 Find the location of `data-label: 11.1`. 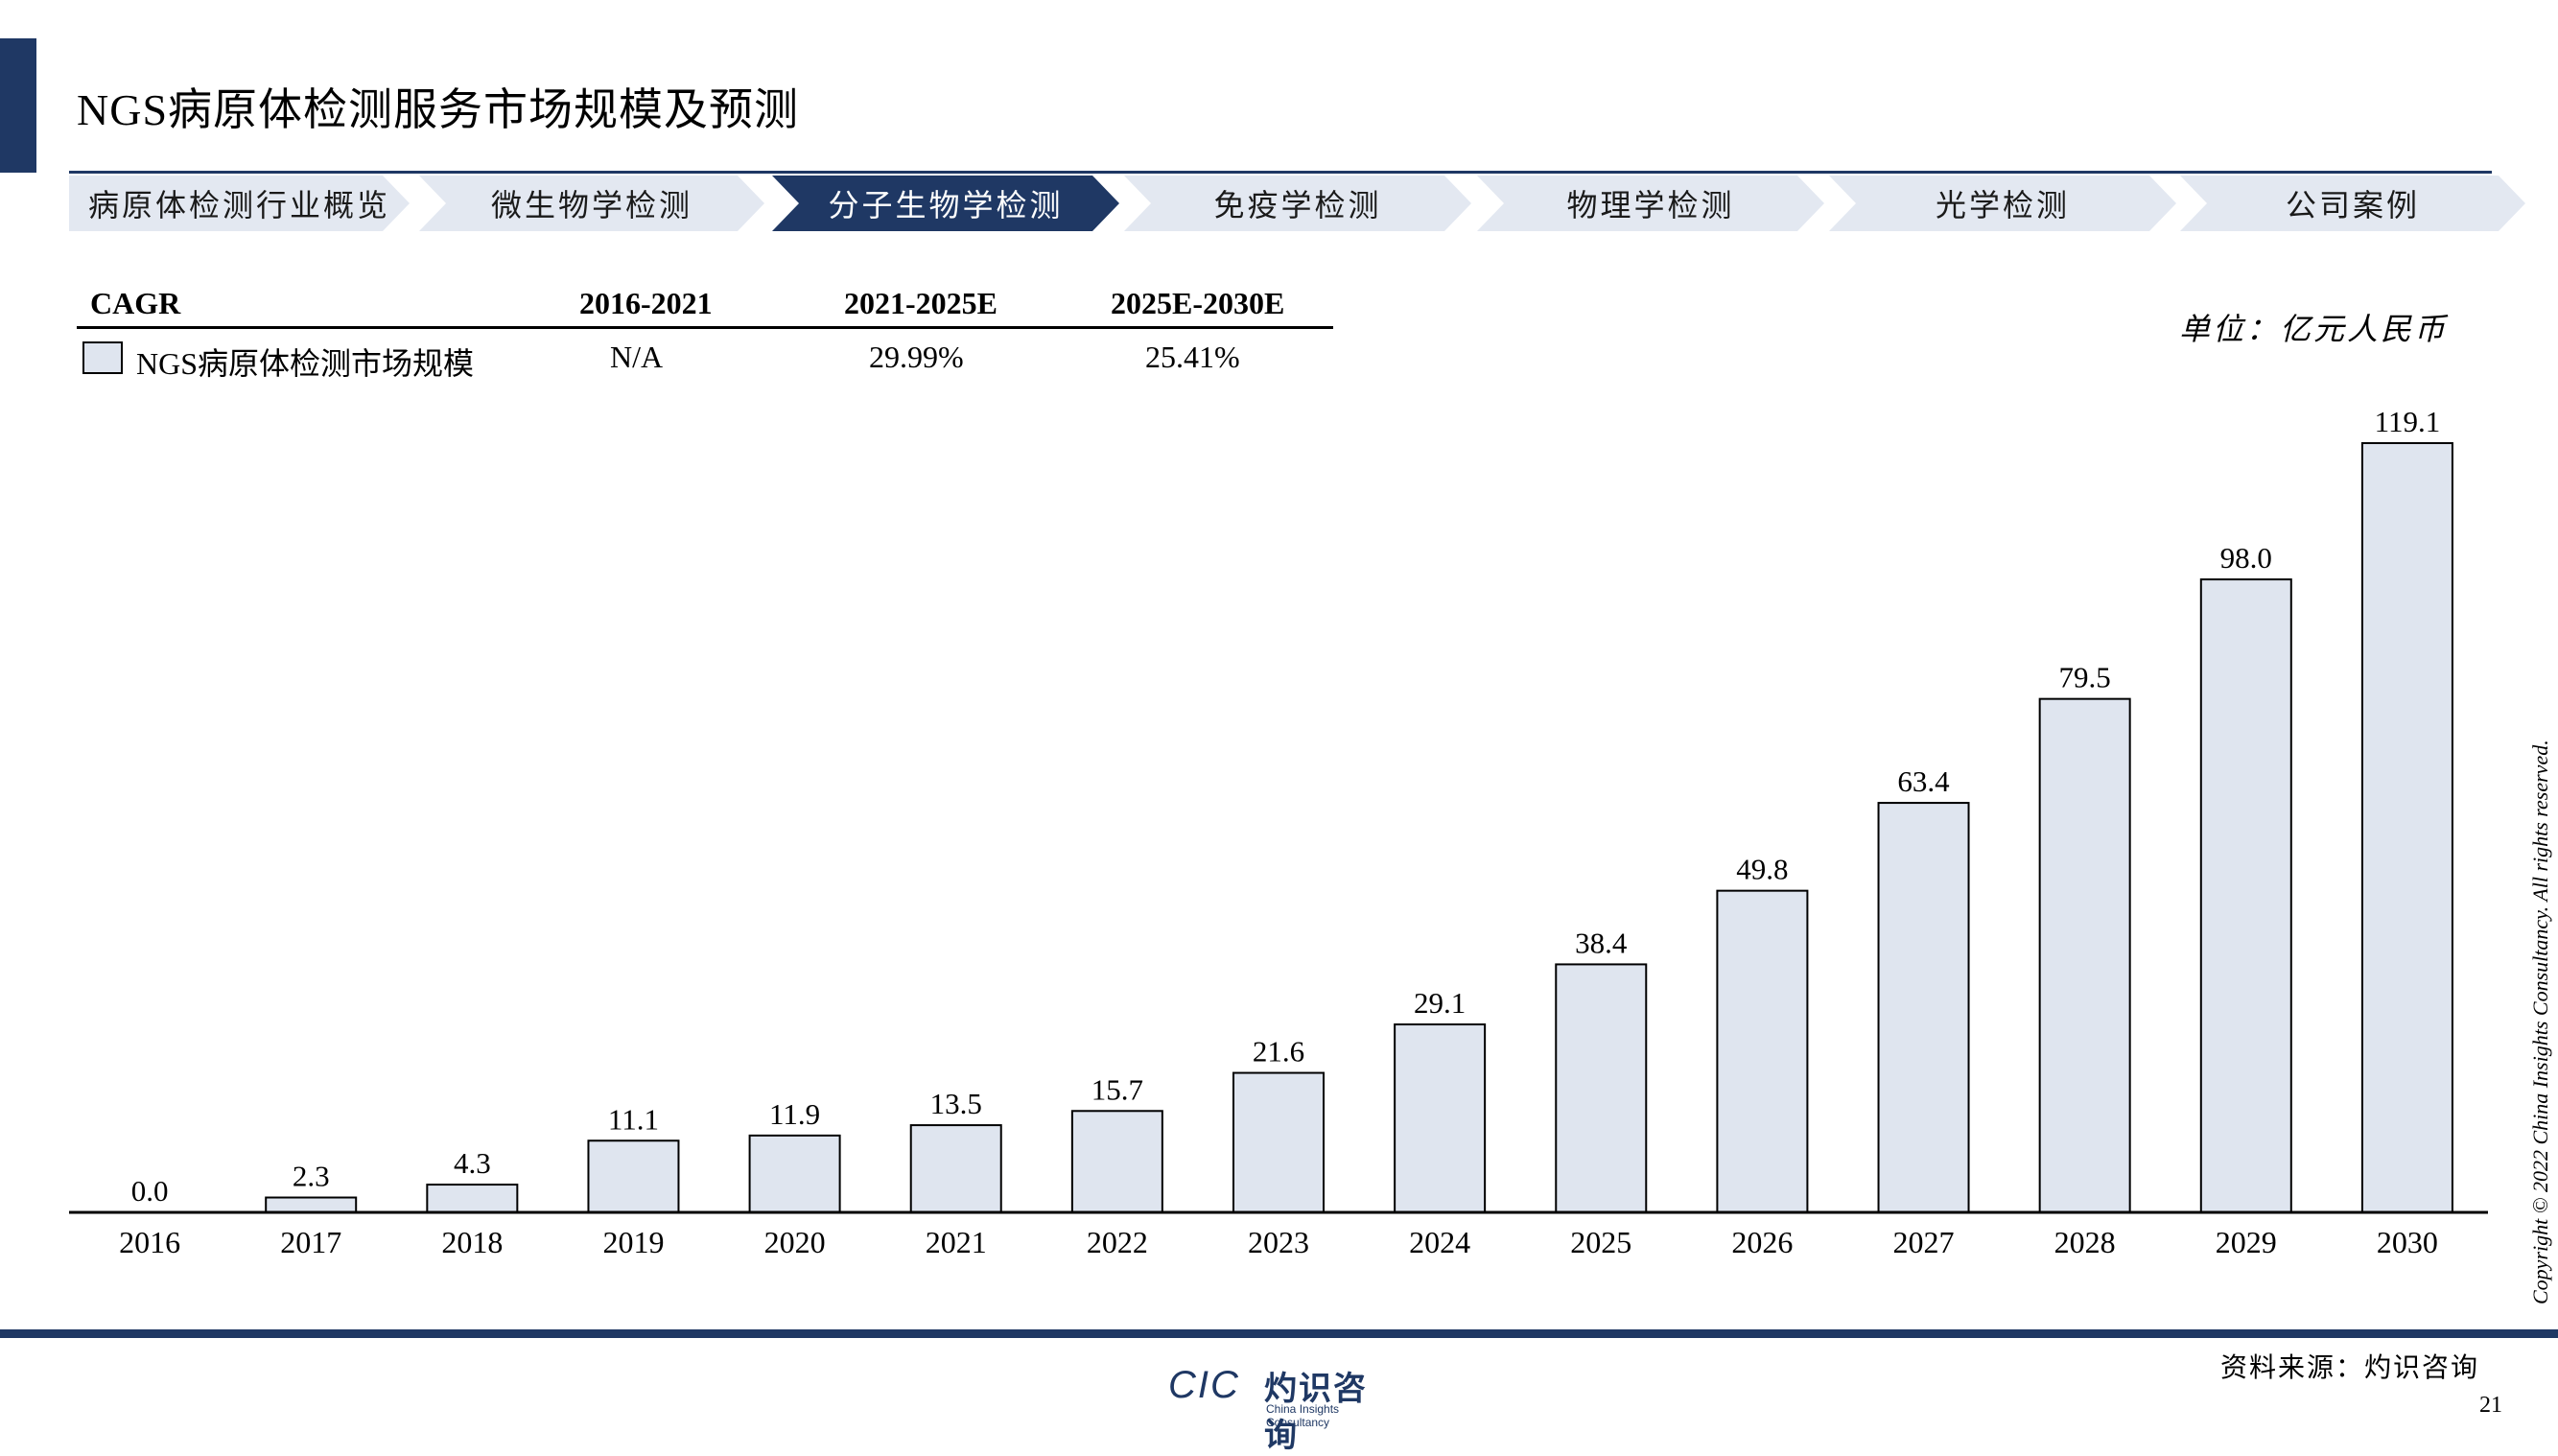

data-label: 11.1 is located at coordinates (633, 1119).